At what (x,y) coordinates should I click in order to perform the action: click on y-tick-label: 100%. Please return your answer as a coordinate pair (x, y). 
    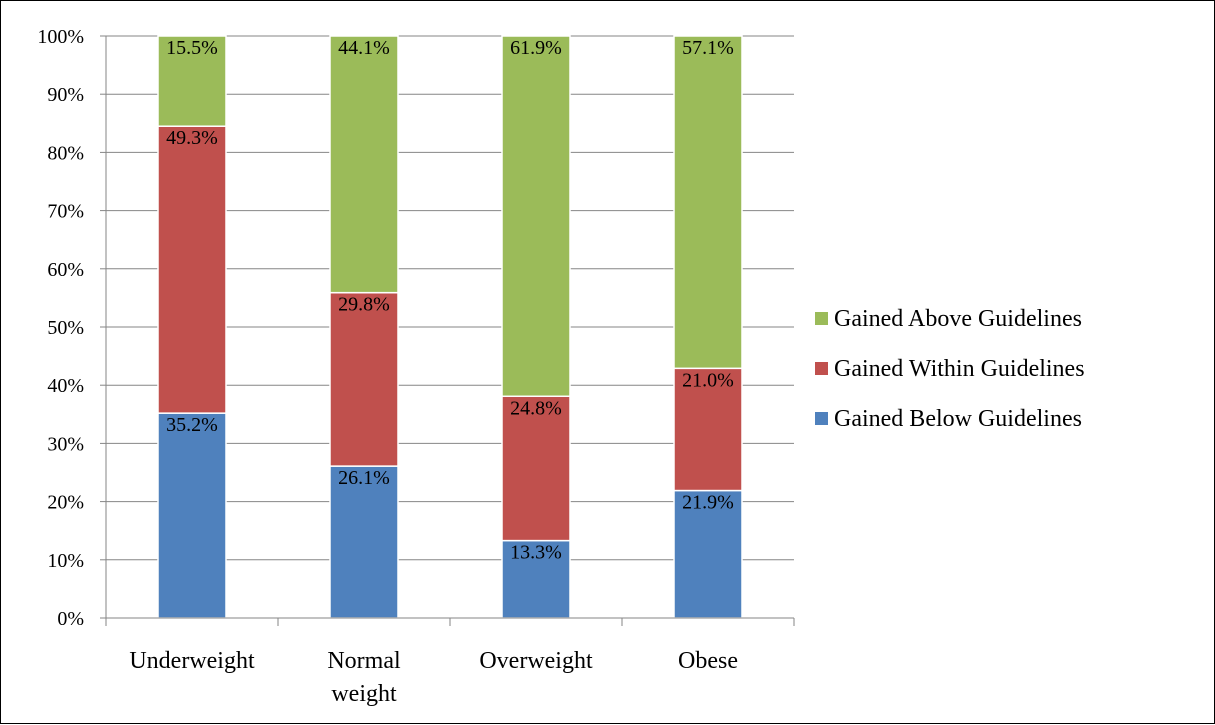
    Looking at the image, I should click on (60, 37).